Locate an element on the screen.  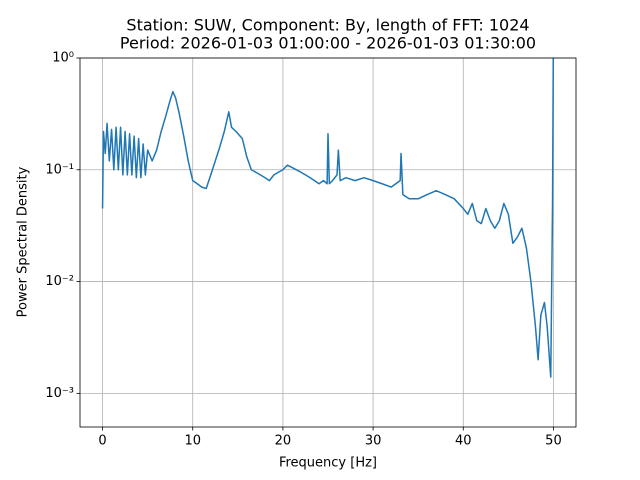
x-tick-label: 10 is located at coordinates (192, 441).